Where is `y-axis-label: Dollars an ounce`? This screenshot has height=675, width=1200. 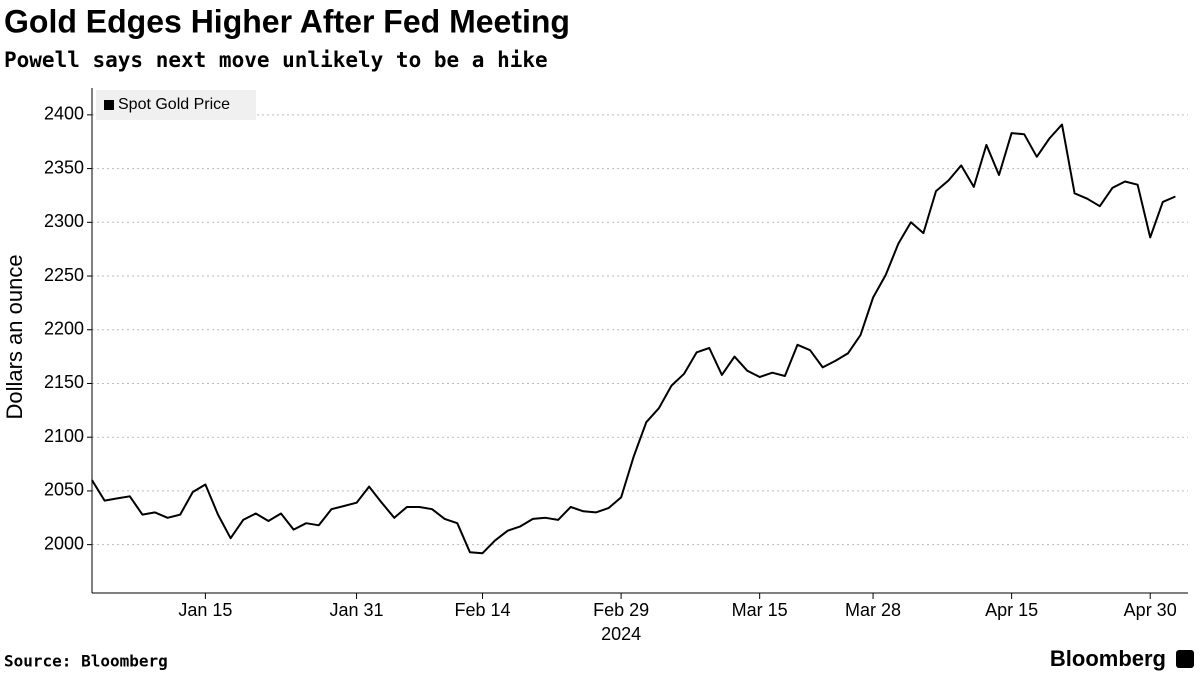
y-axis-label: Dollars an ounce is located at coordinates (14, 336).